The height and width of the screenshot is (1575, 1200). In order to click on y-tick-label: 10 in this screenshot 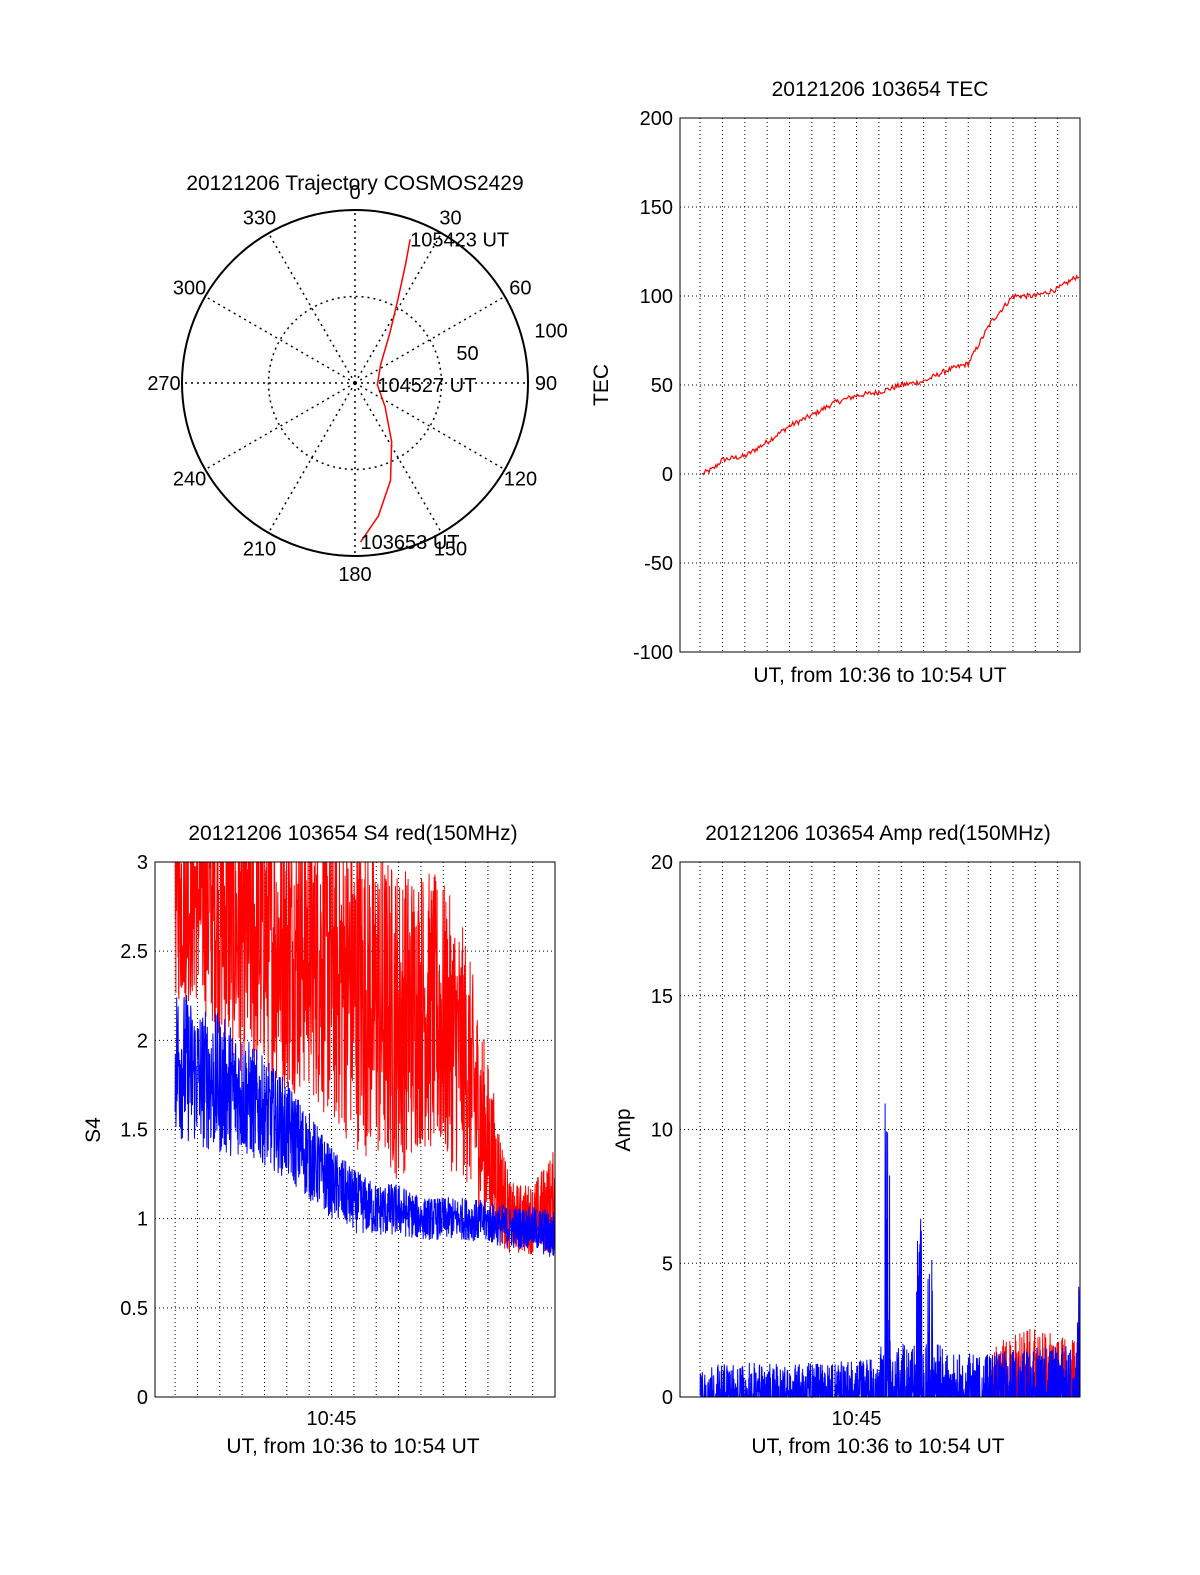, I will do `click(662, 1131)`.